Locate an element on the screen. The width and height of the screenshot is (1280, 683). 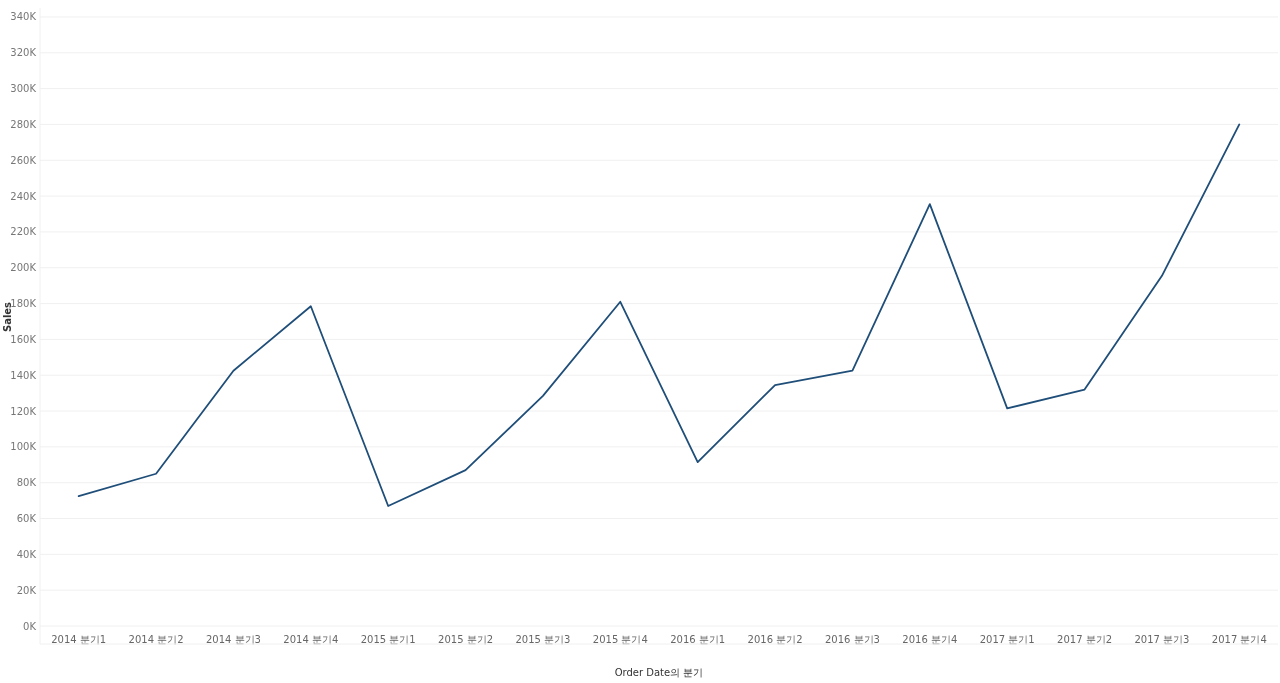
x-tick-label: 2017 분기4 is located at coordinates (1239, 639).